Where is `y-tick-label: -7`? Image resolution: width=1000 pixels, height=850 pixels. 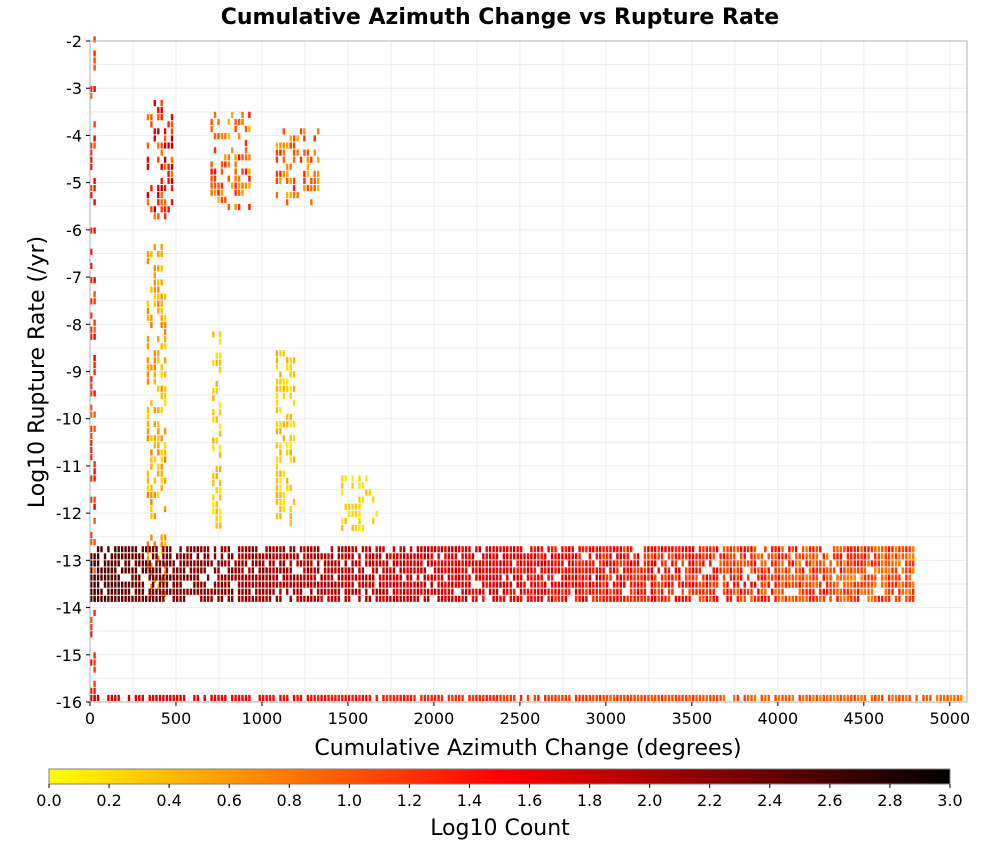 y-tick-label: -7 is located at coordinates (74, 277).